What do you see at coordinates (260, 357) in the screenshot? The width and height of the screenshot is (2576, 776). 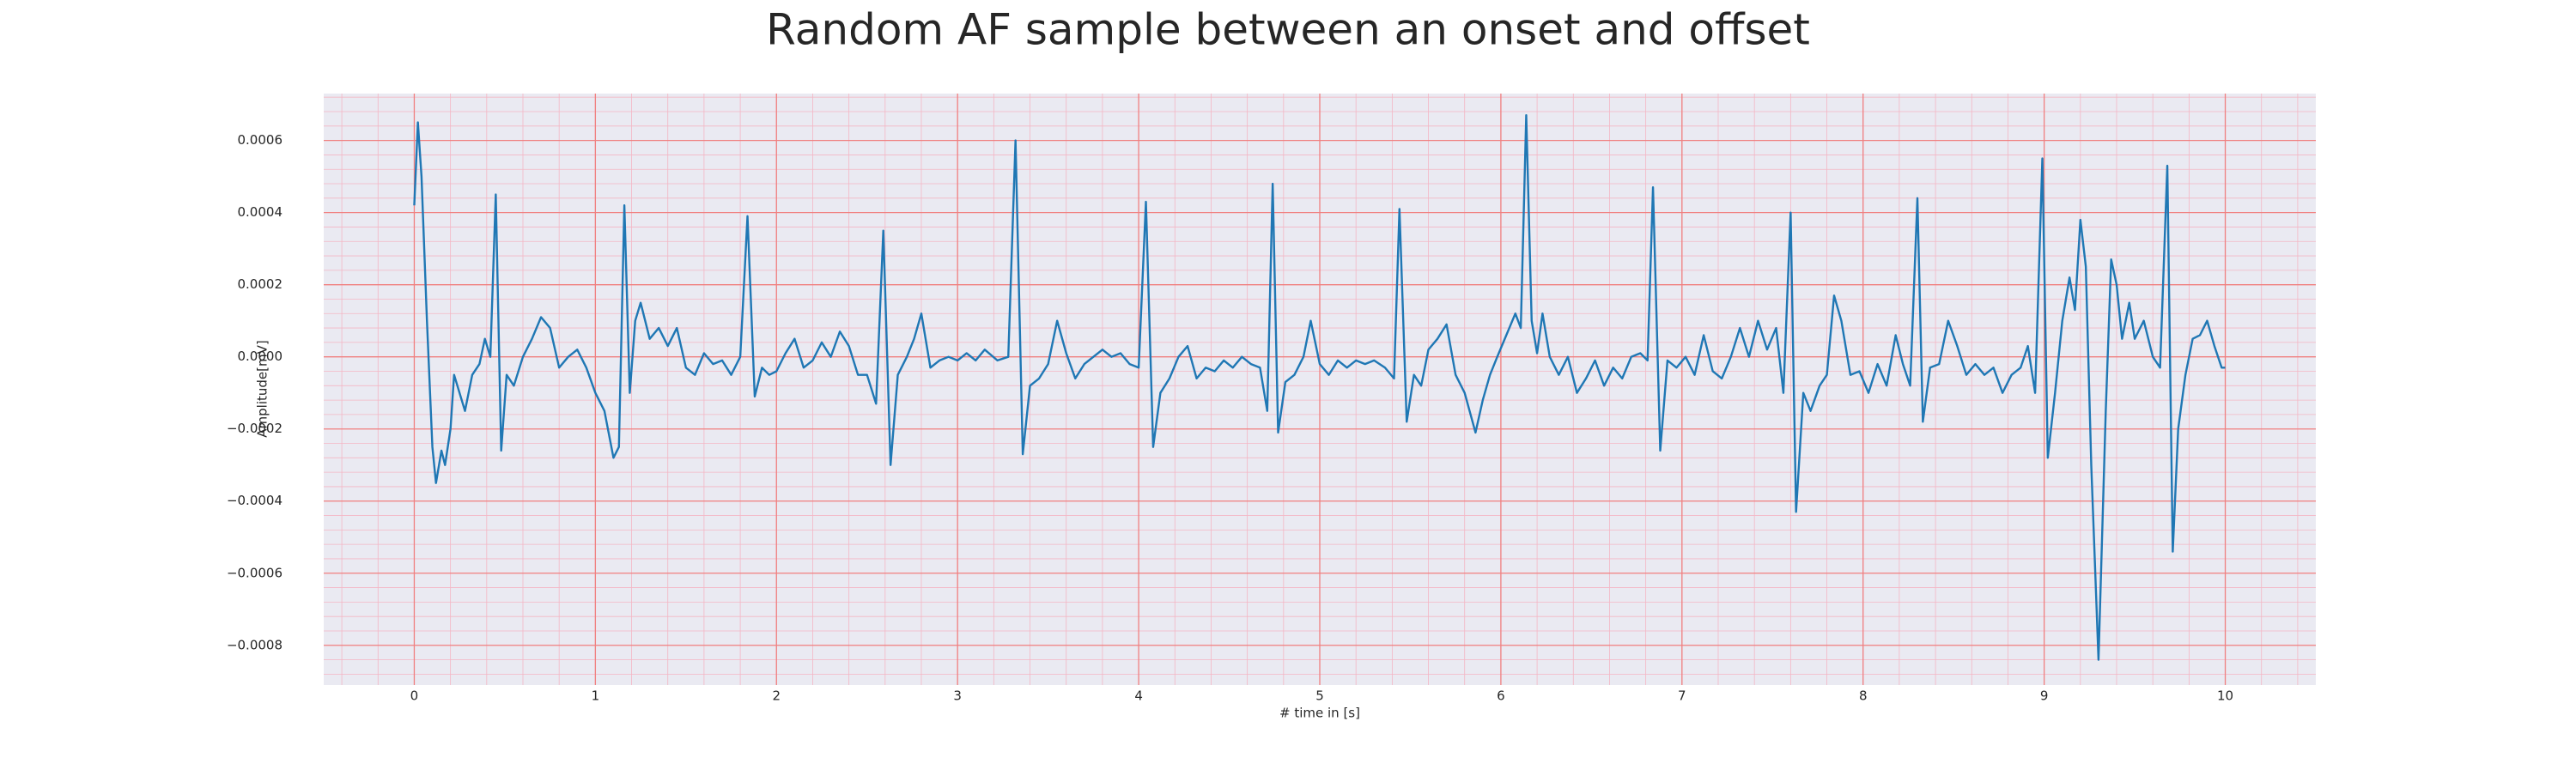 I see `y-tick-label: 0.0000` at bounding box center [260, 357].